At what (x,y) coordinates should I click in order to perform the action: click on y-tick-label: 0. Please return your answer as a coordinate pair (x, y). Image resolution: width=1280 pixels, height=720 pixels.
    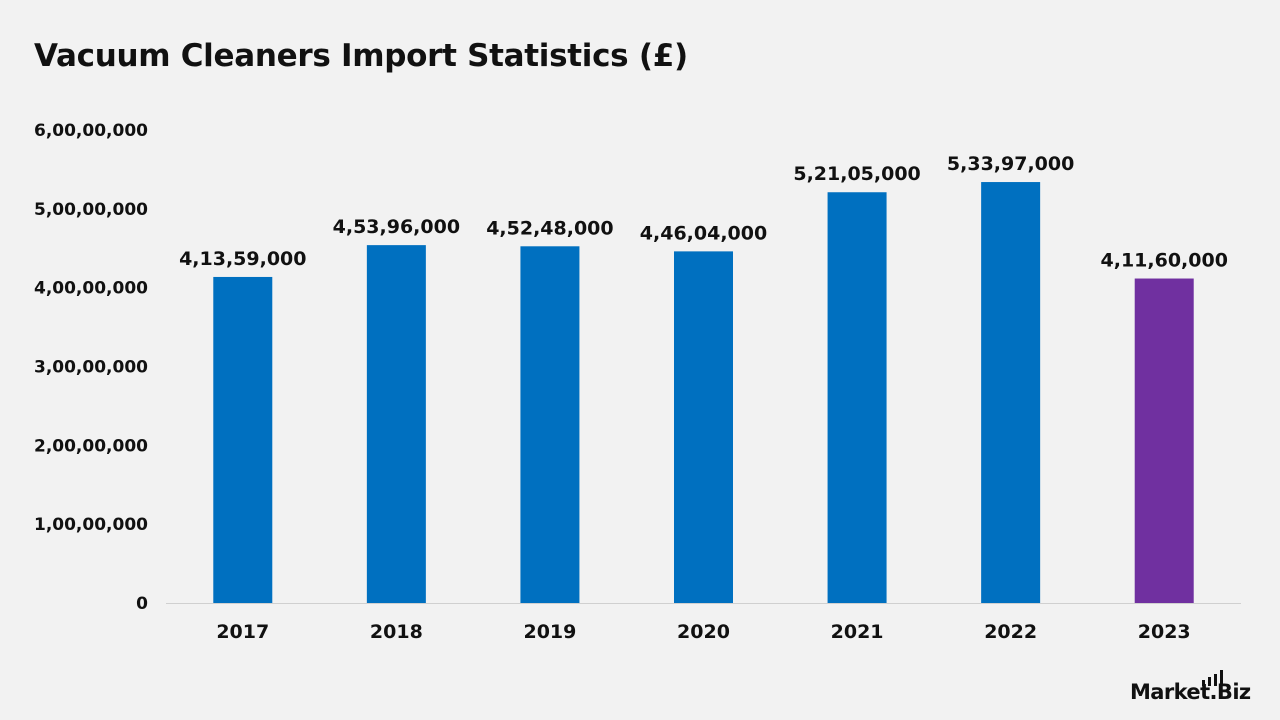
    Looking at the image, I should click on (142, 604).